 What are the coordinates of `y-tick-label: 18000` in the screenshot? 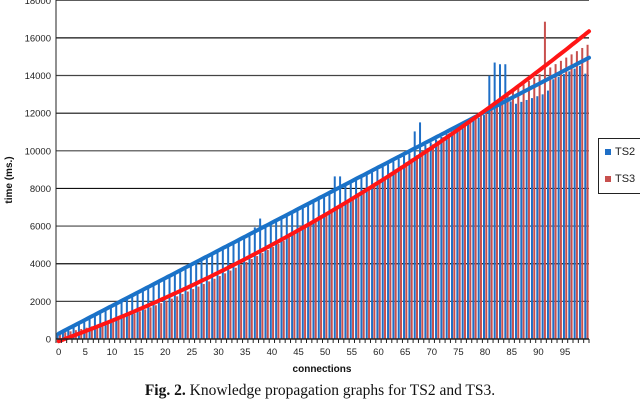 It's located at (38, 3).